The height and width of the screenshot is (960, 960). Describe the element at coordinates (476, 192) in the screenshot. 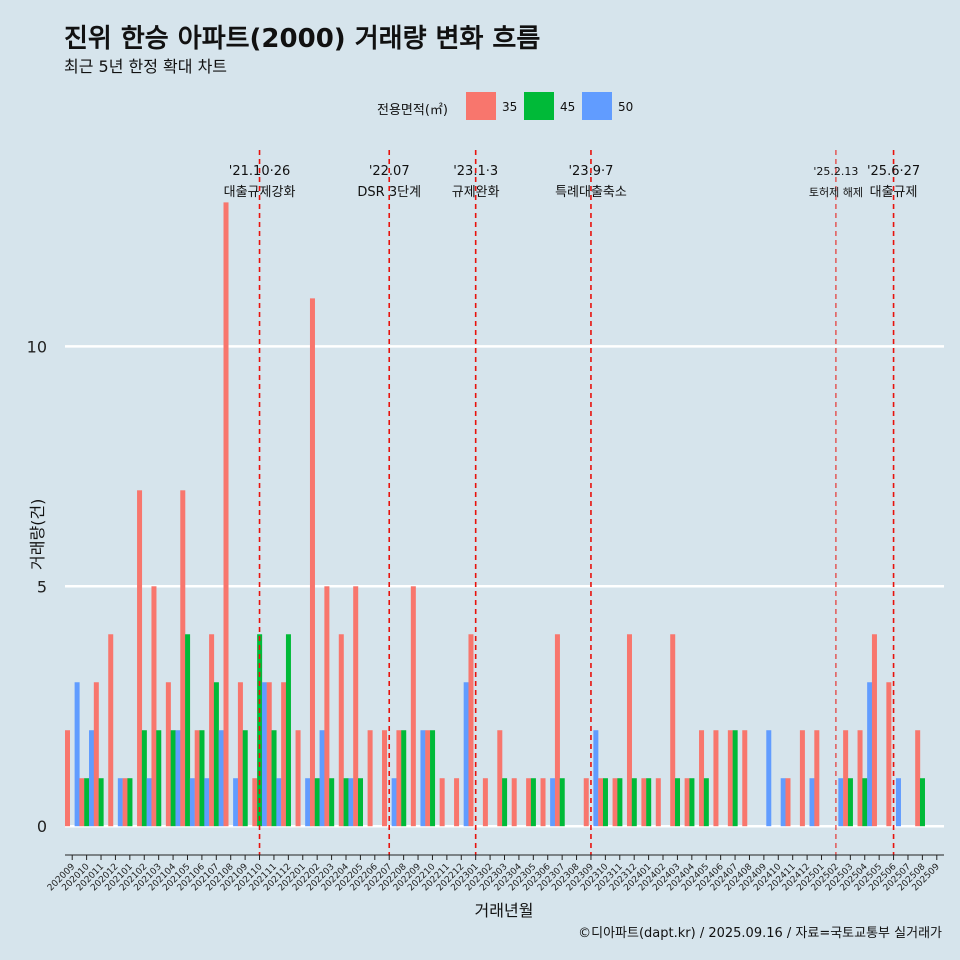

I see `event-text-202301: 규제완화` at that location.